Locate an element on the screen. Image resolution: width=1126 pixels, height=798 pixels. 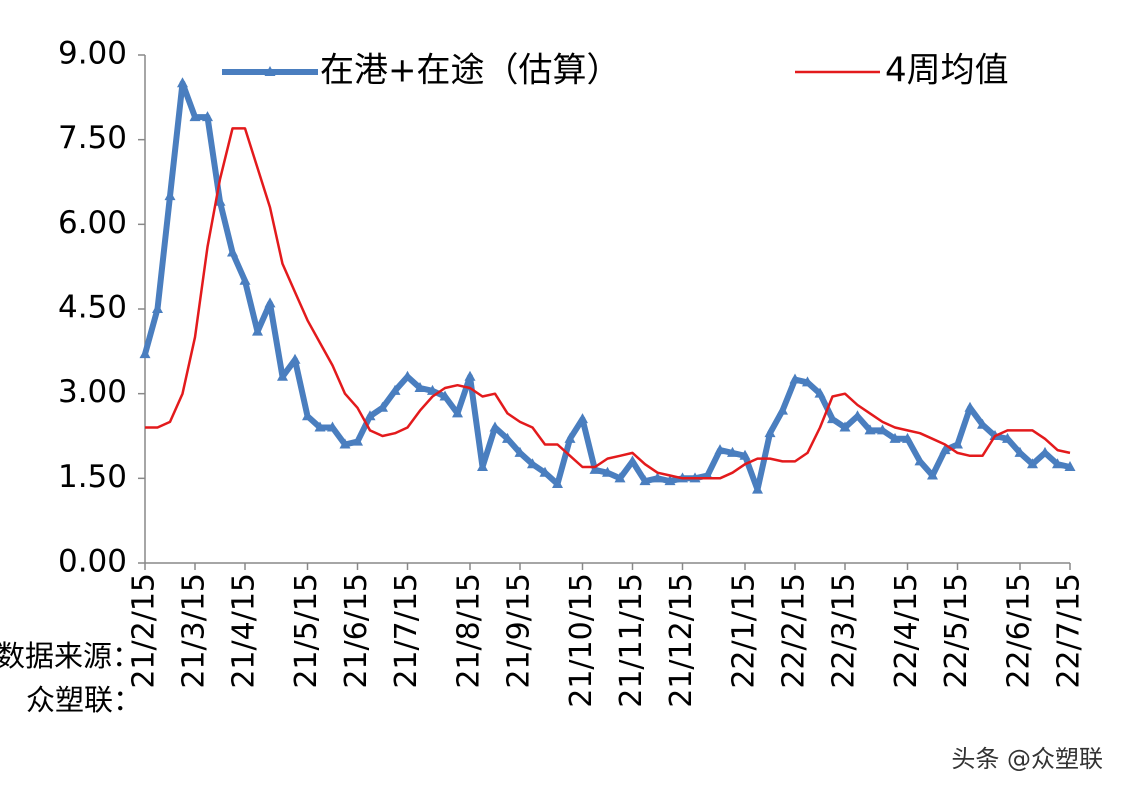
x-tick-label: 21/4/15 is located at coordinates (244, 631).